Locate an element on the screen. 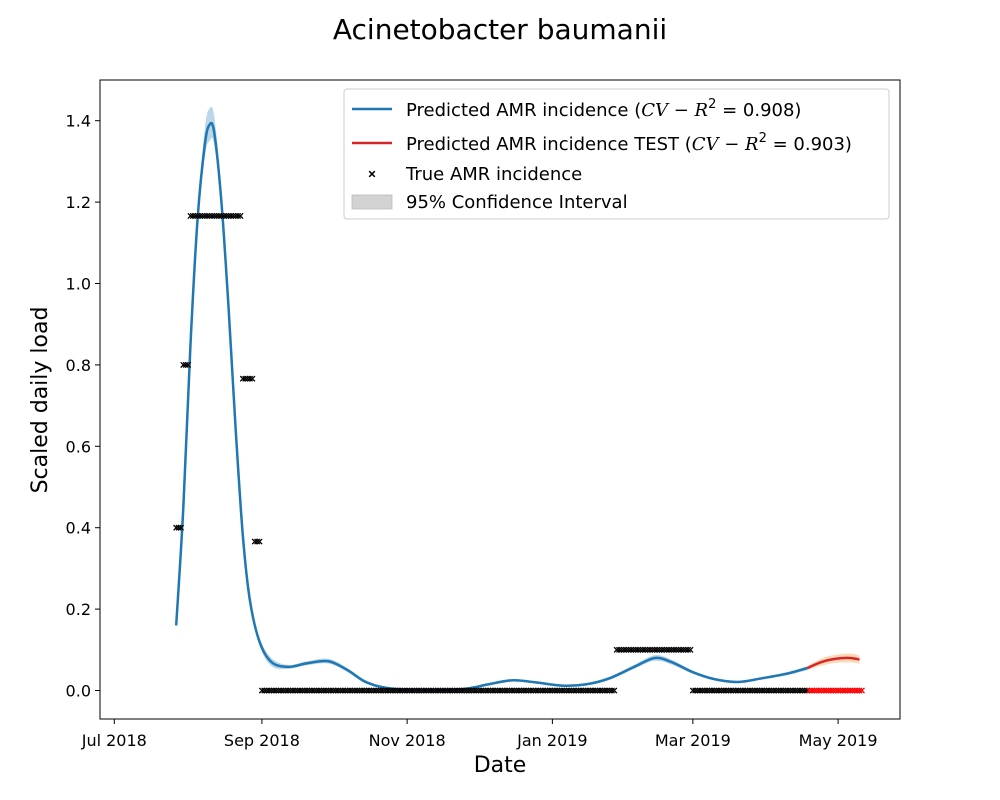 This screenshot has height=800, width=1000. y-axis-label: Scaled daily load is located at coordinates (40, 400).